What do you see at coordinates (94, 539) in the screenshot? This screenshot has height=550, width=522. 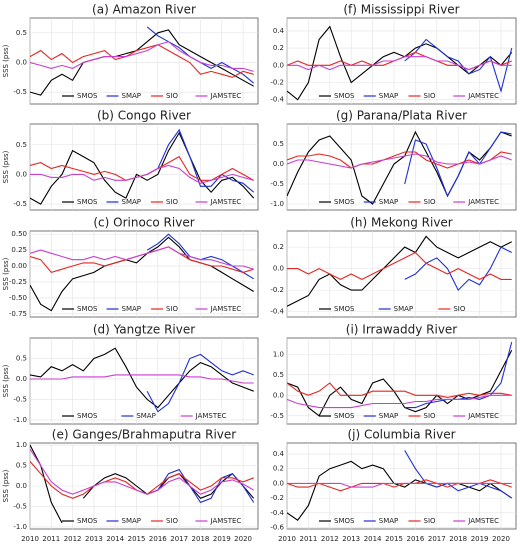 I see `x-tick-label: 2013` at bounding box center [94, 539].